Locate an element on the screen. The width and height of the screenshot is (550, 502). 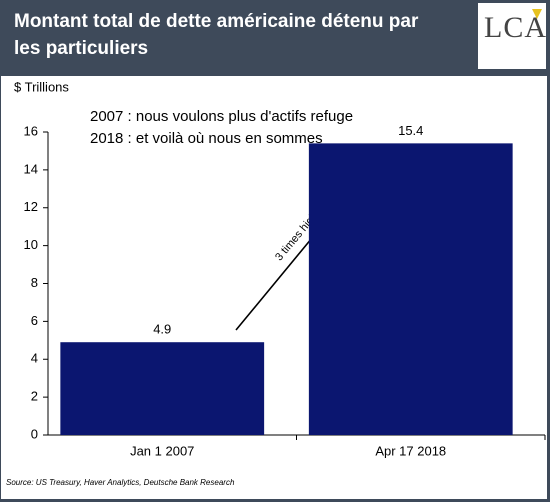
y-tick-label: 12 is located at coordinates (31, 206).